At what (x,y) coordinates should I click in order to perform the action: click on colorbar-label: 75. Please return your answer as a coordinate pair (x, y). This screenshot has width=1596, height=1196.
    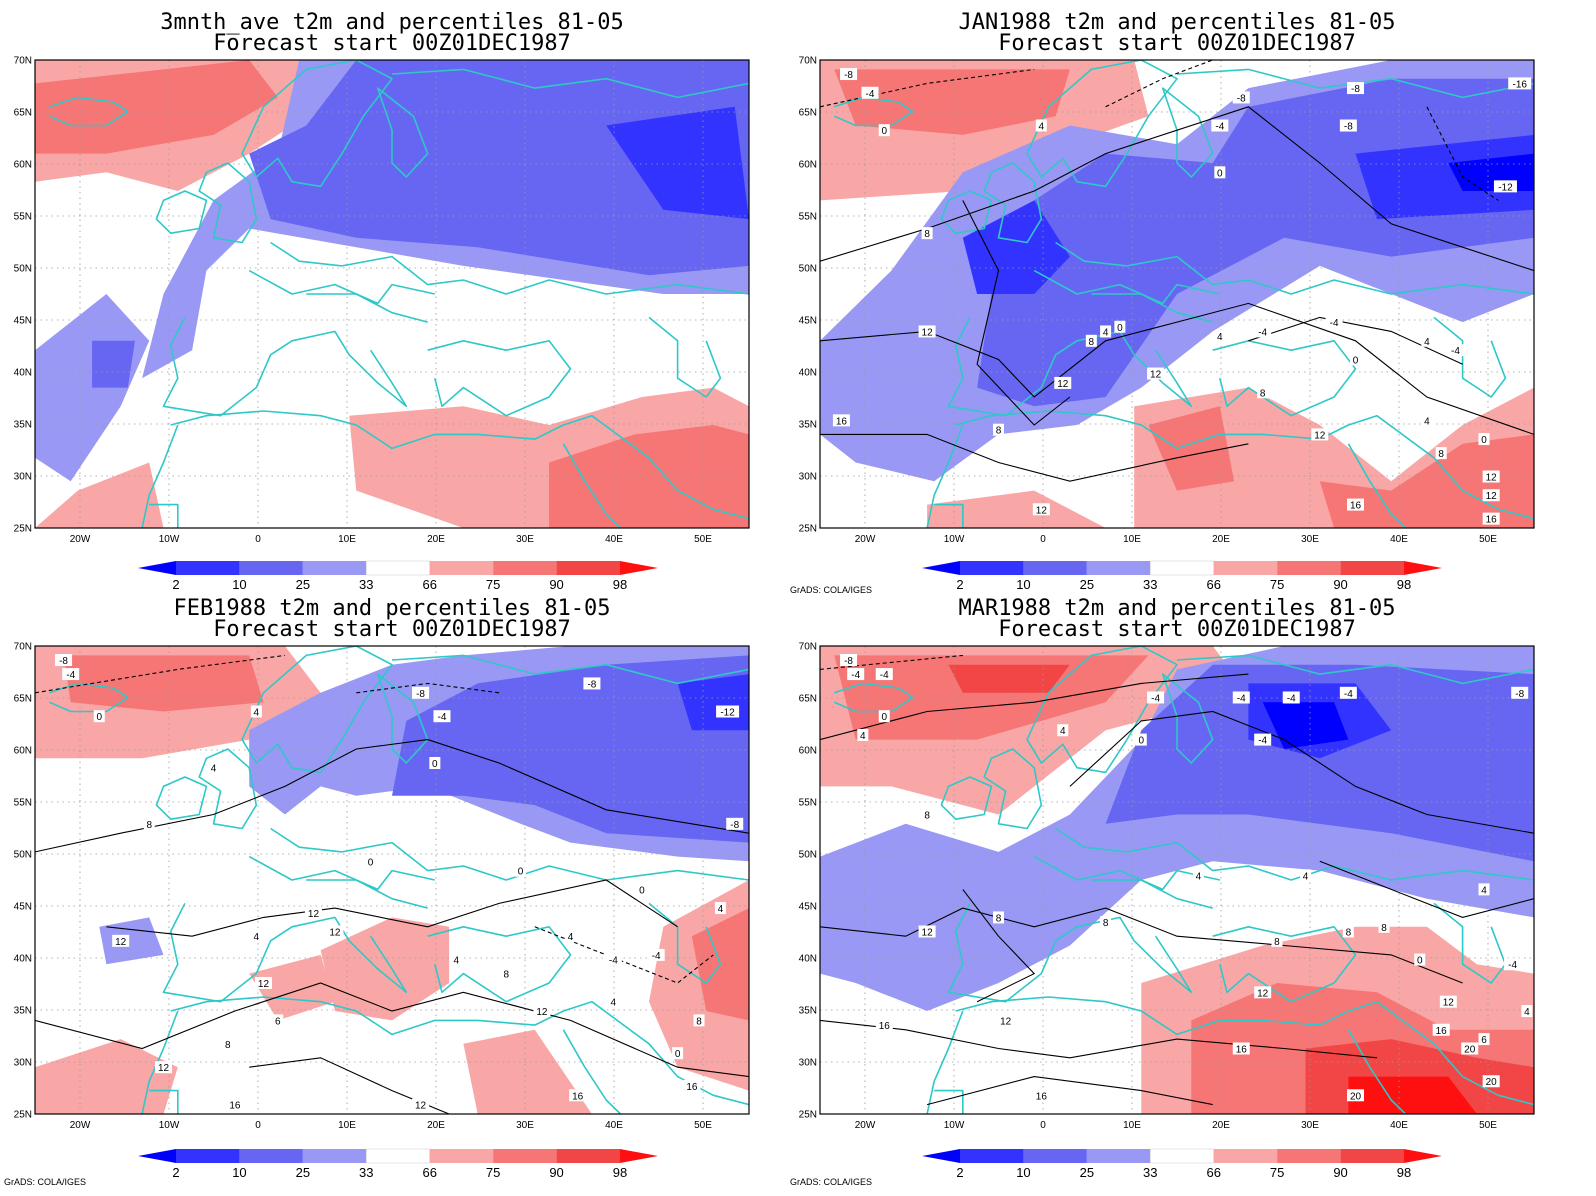
    Looking at the image, I should click on (493, 584).